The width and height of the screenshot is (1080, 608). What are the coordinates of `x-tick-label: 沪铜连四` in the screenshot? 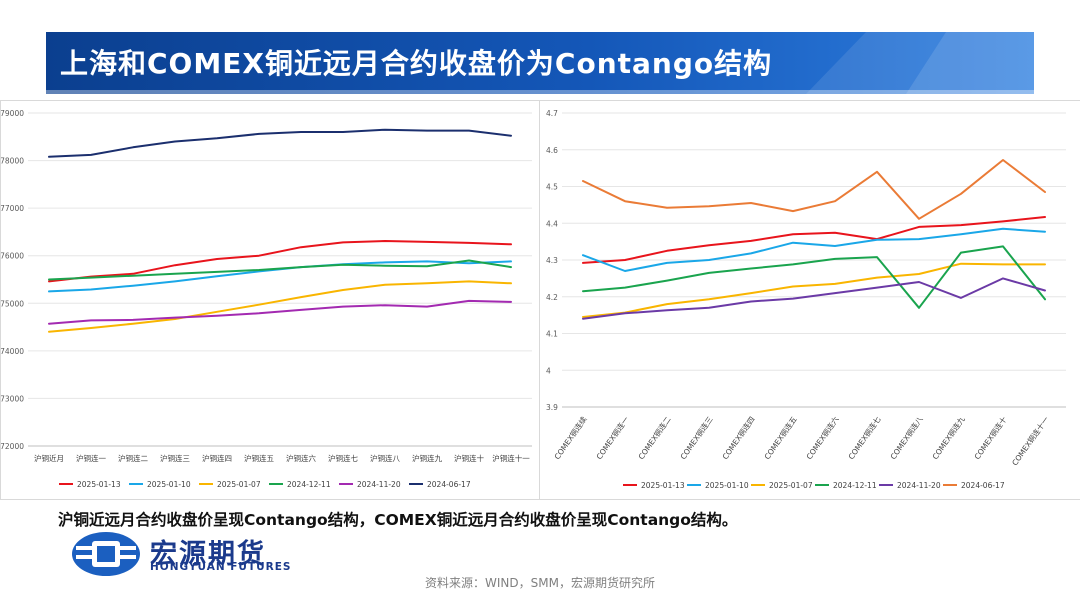 It's located at (217, 458).